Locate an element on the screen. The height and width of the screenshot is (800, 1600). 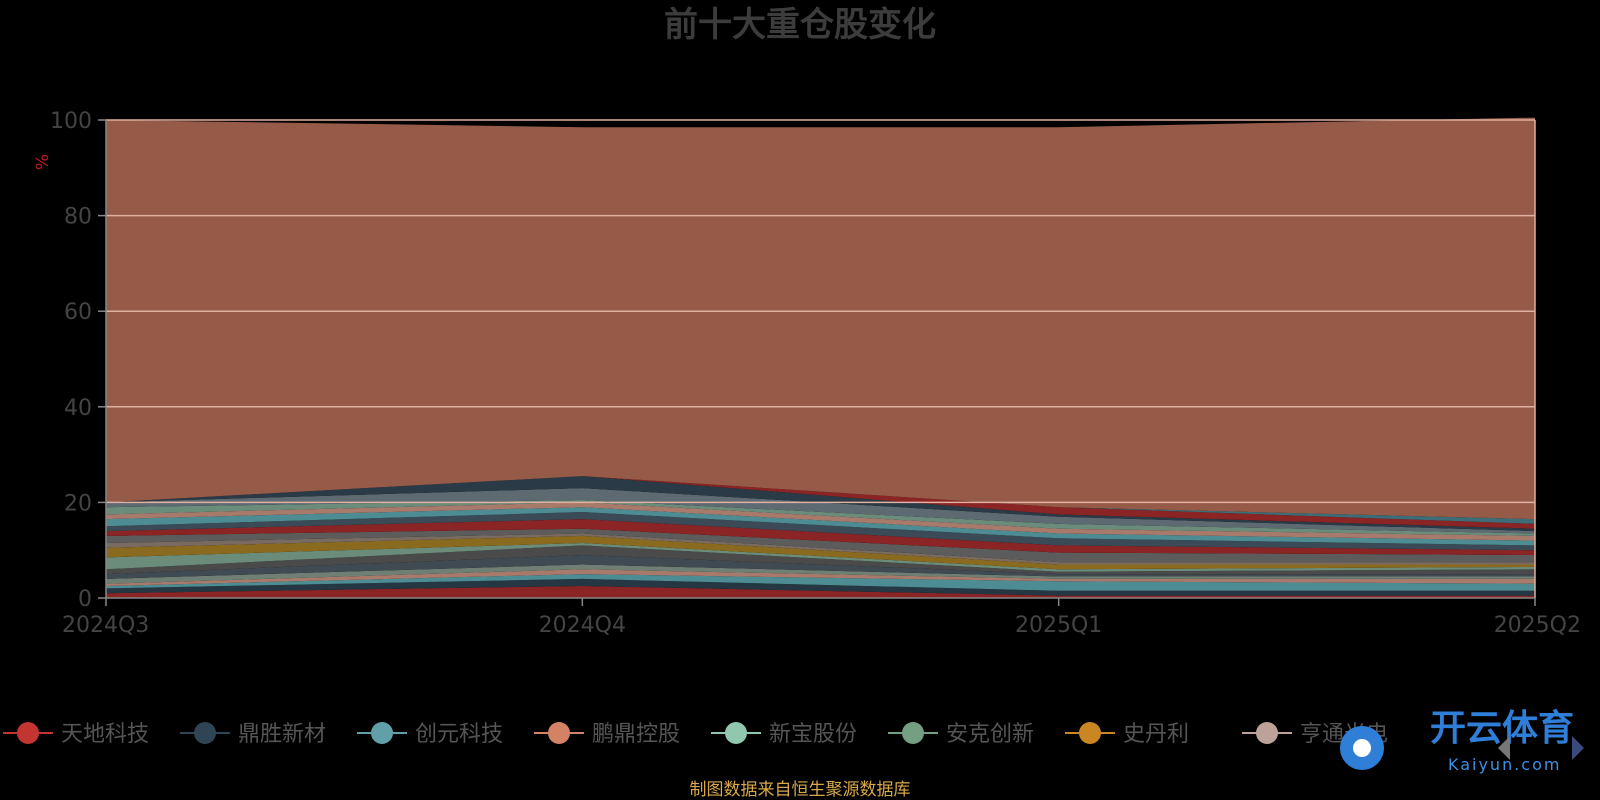
legend-item-3: 鹏鼎控股 is located at coordinates (607, 734).